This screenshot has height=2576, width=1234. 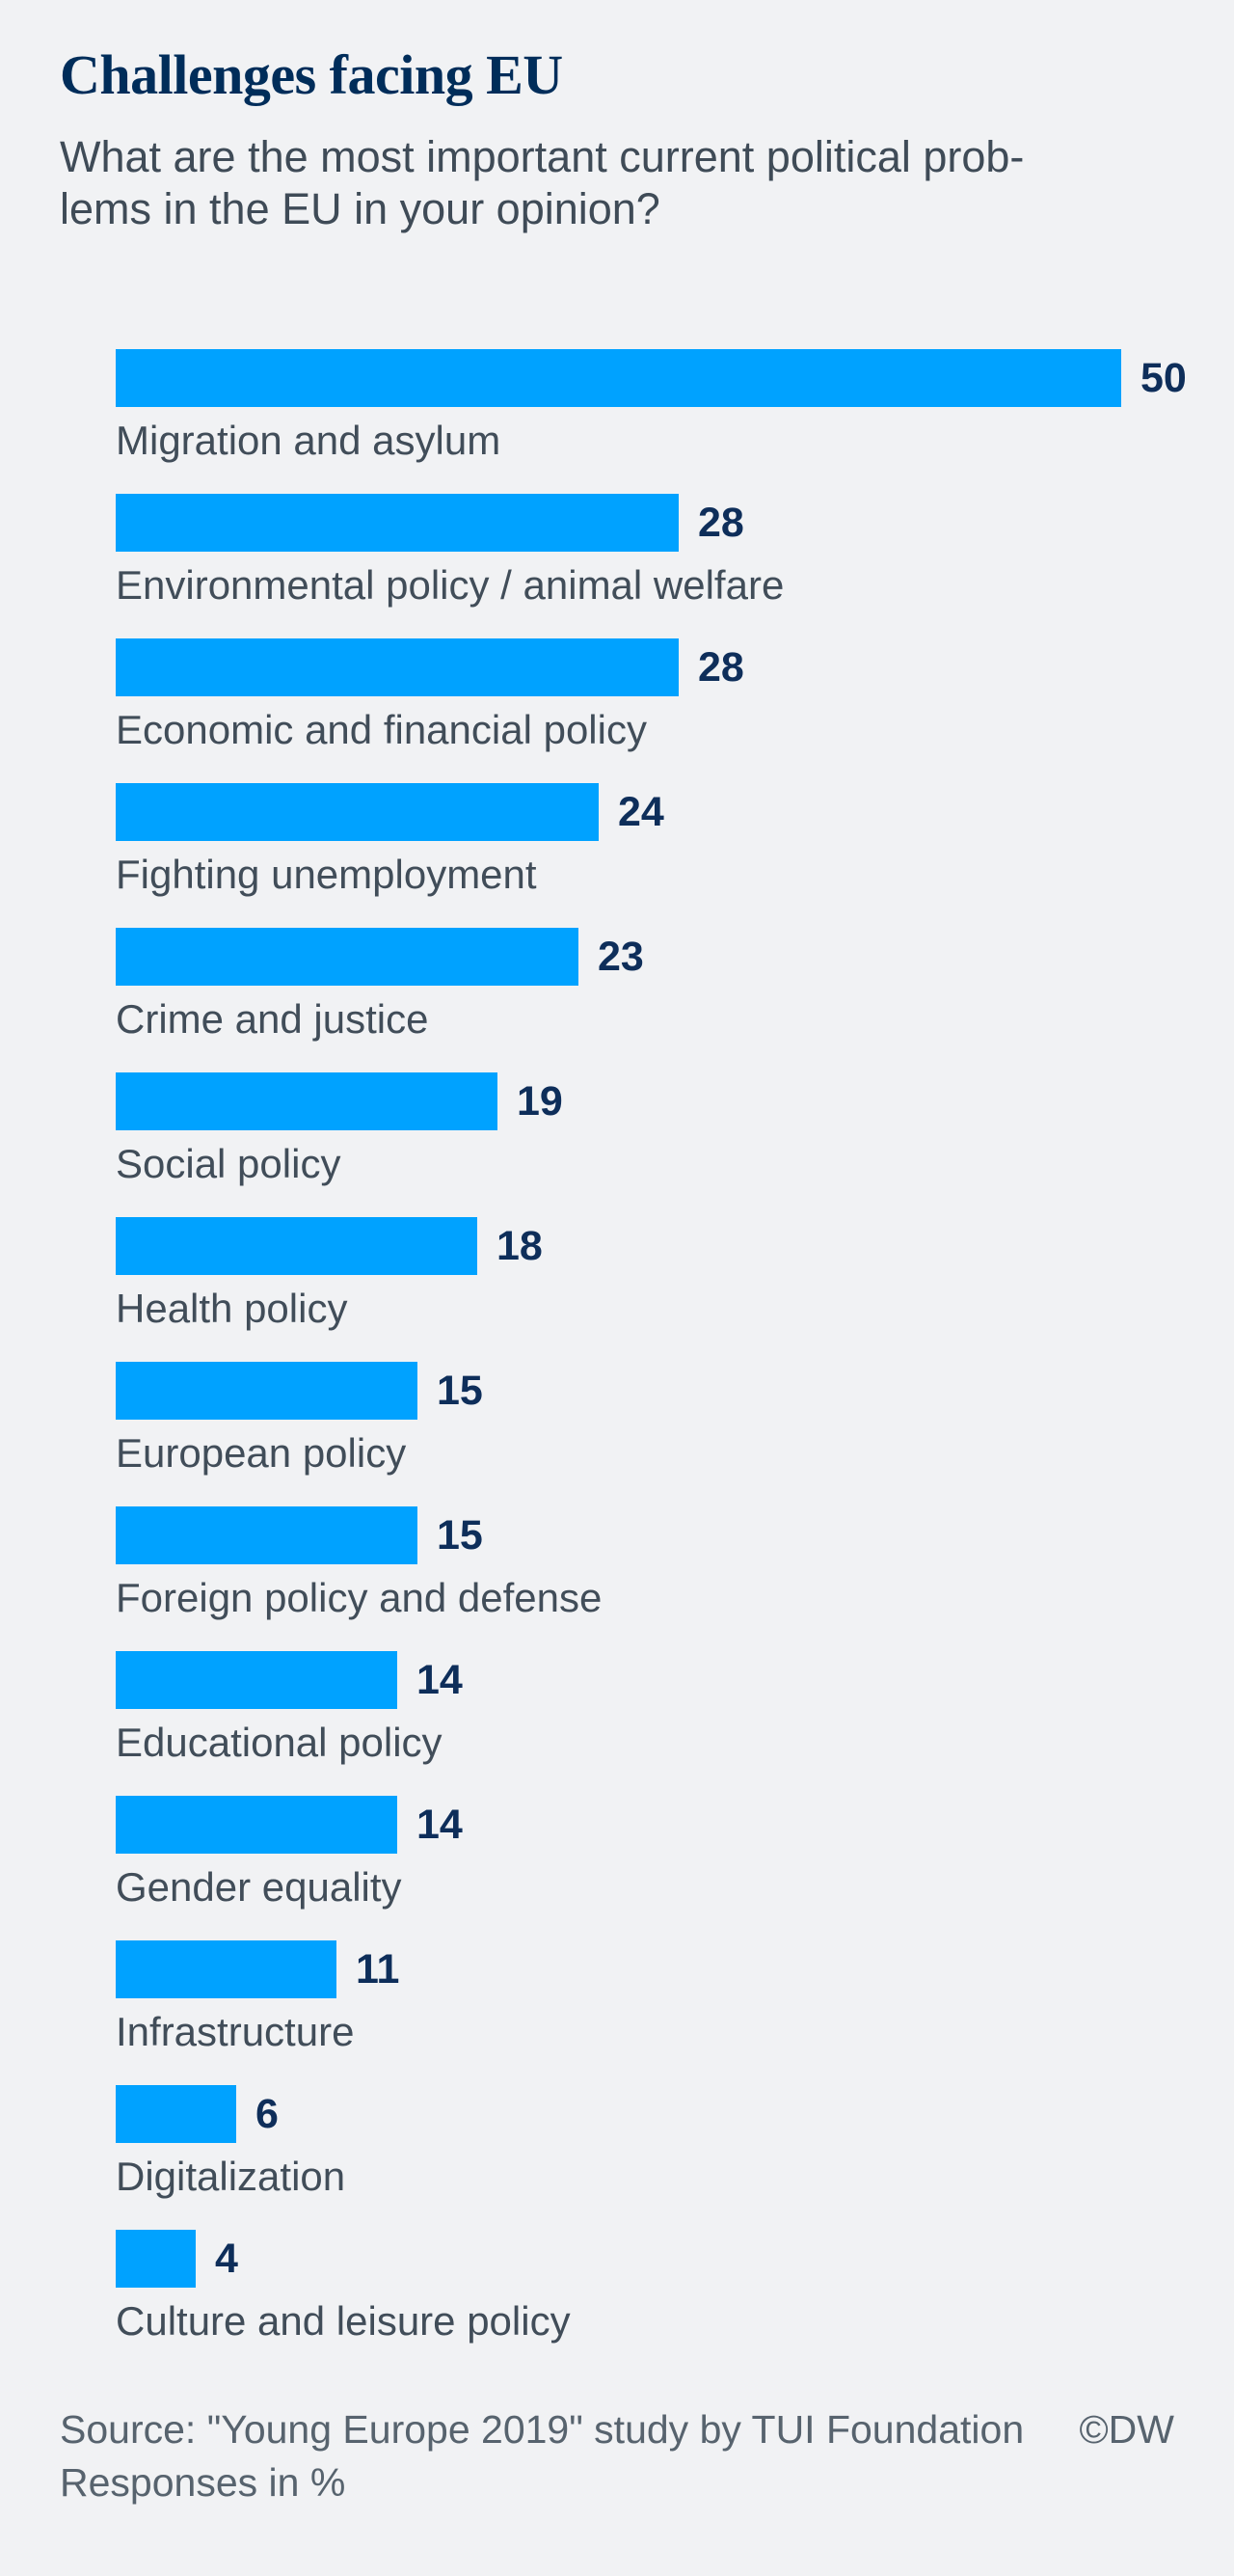 I want to click on bar-label: Infrastructure, so click(x=235, y=2031).